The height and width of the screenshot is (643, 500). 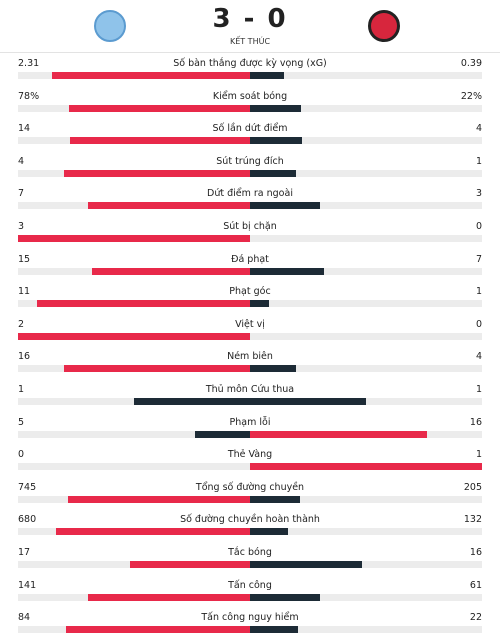 What do you see at coordinates (250, 19) in the screenshot?
I see `score: 3 - 0` at bounding box center [250, 19].